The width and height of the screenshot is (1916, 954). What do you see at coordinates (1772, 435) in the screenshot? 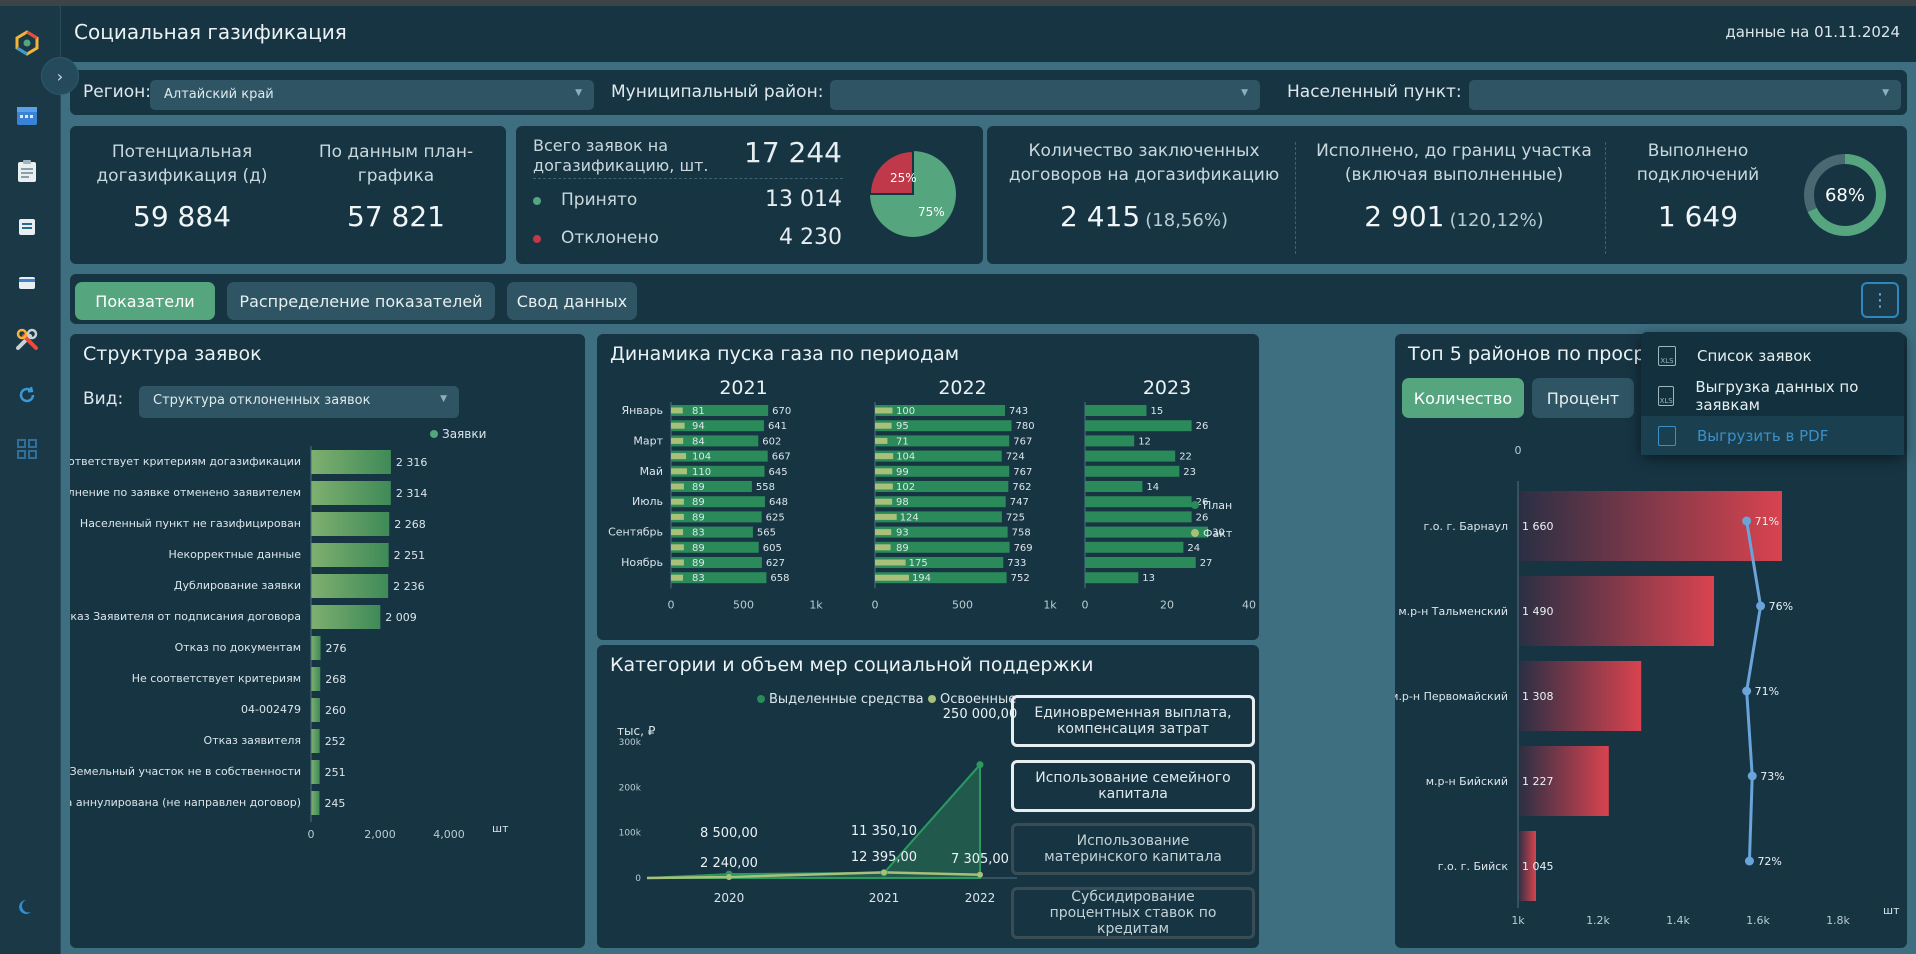
I see `menu-item-export-pdf: Выгрузить в PDF` at bounding box center [1772, 435].